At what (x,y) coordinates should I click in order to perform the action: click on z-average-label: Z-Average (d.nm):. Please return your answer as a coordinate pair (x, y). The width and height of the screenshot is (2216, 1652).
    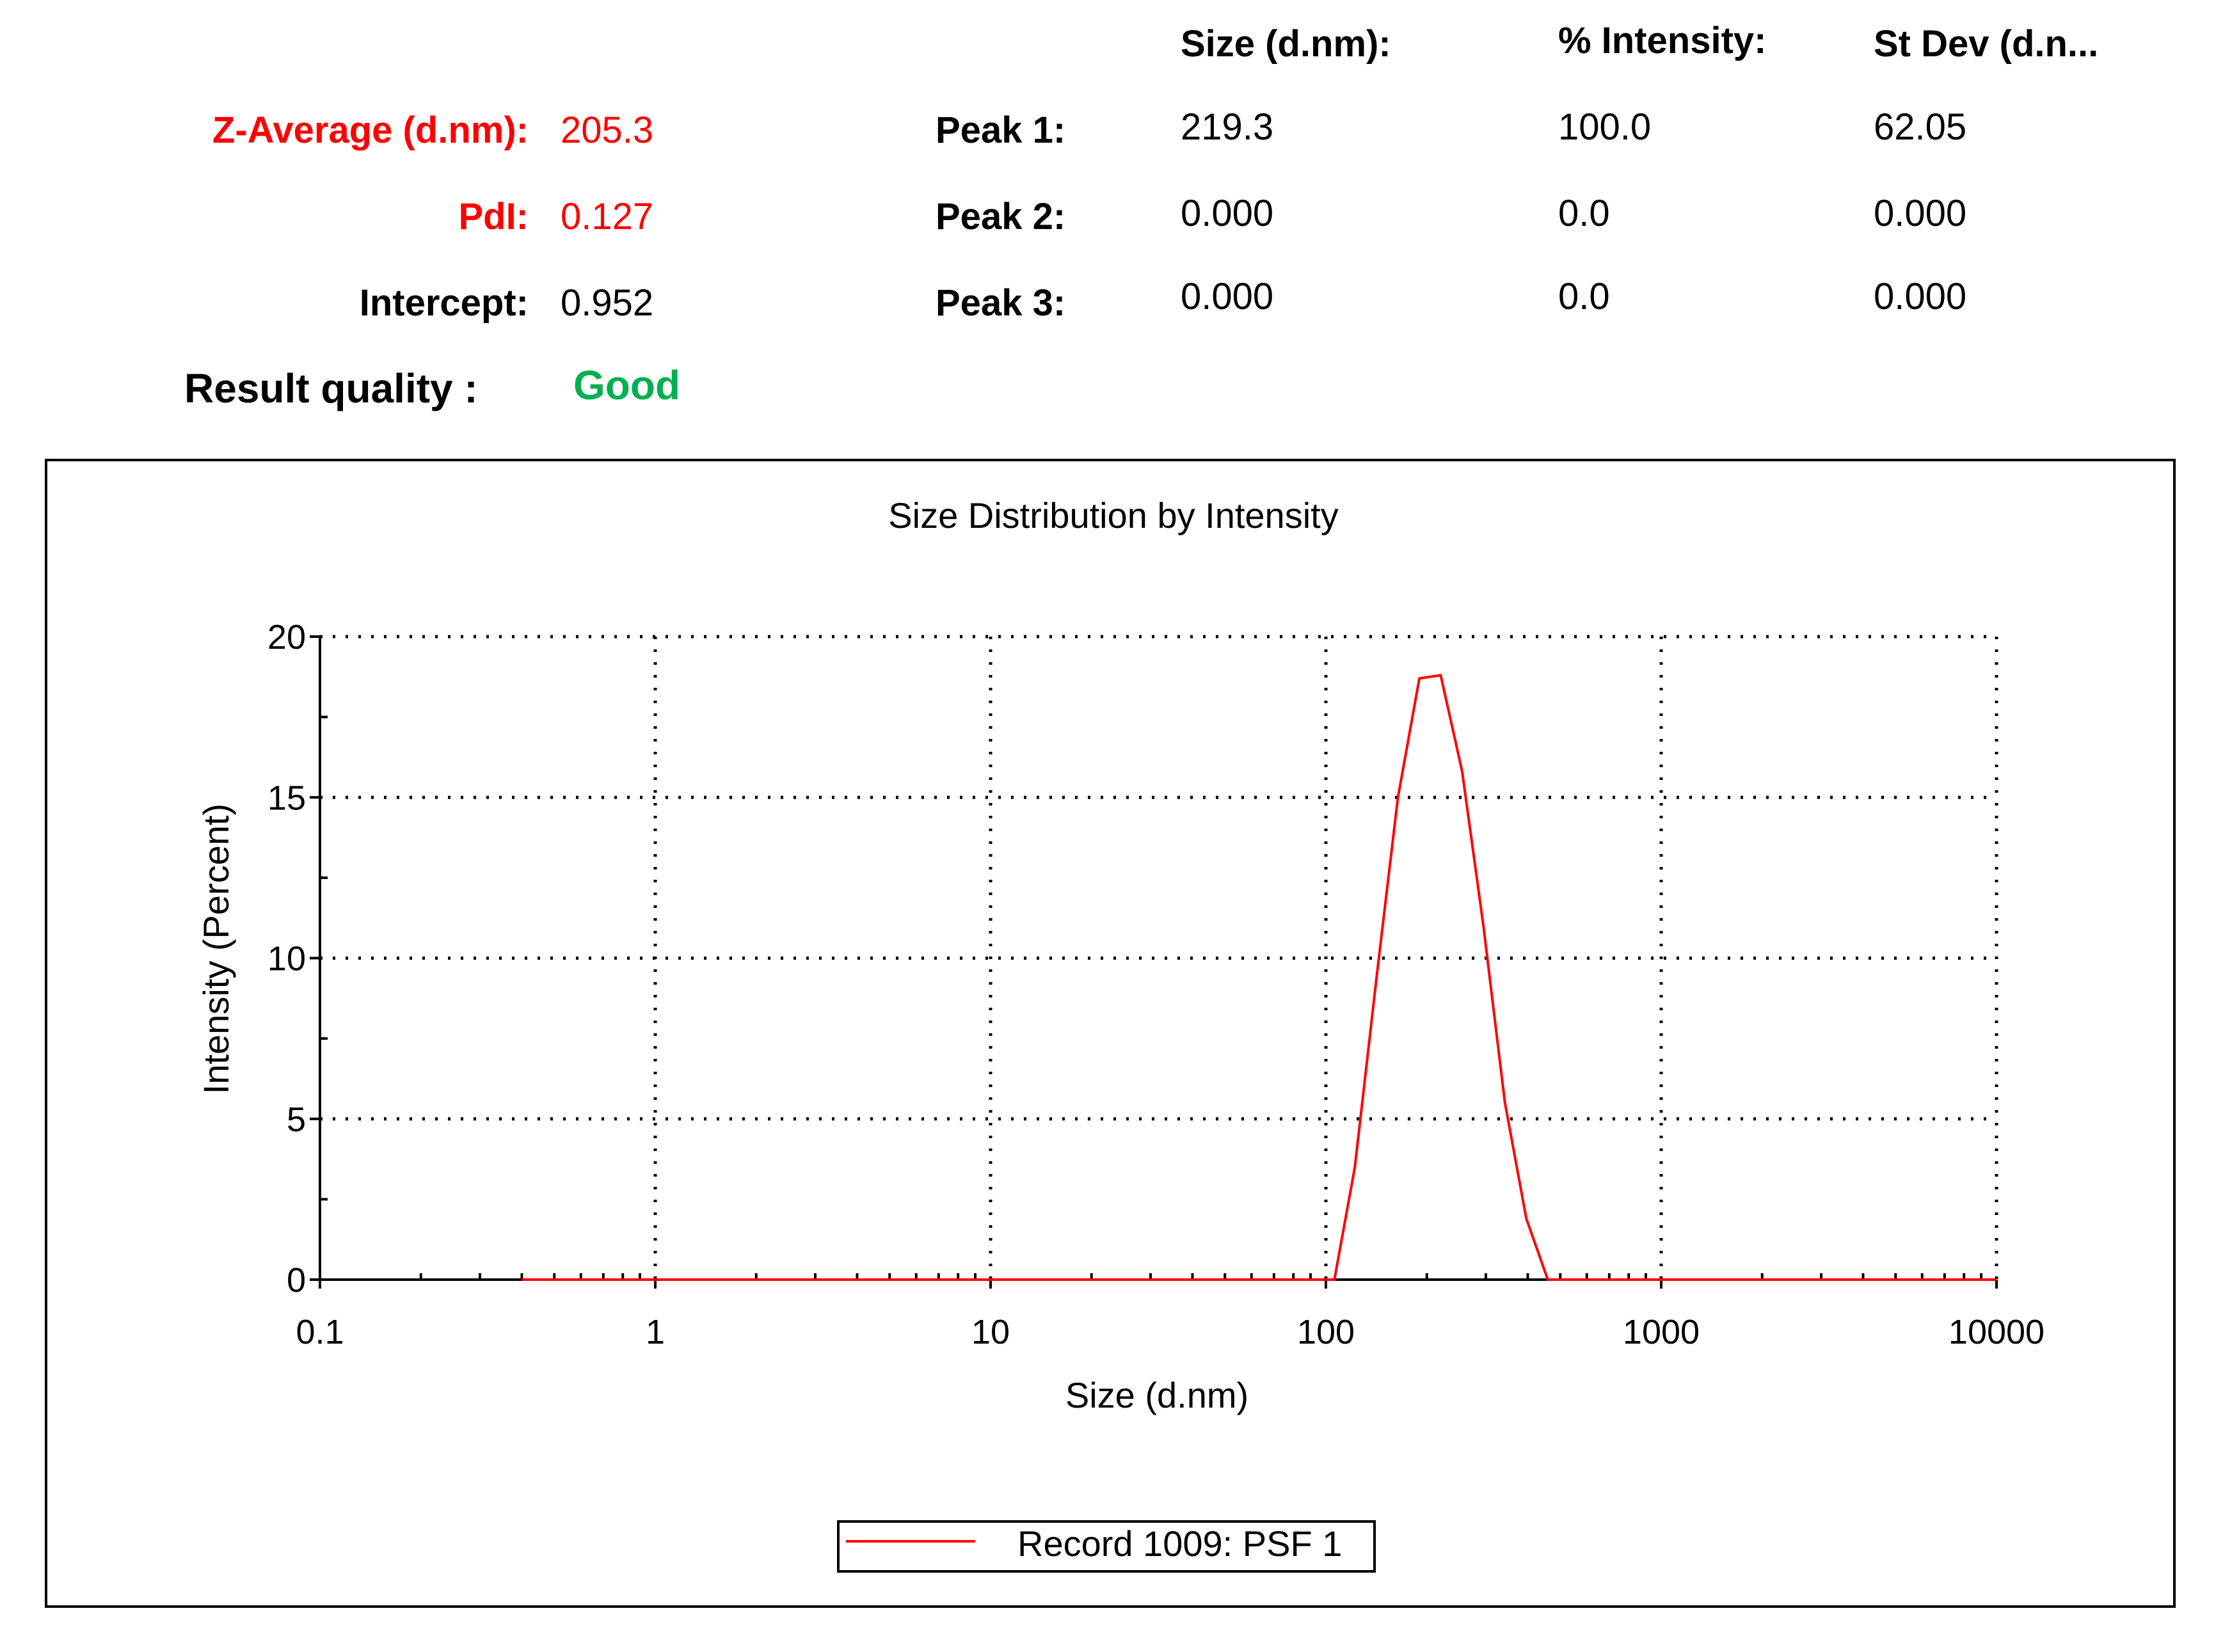
    Looking at the image, I should click on (371, 130).